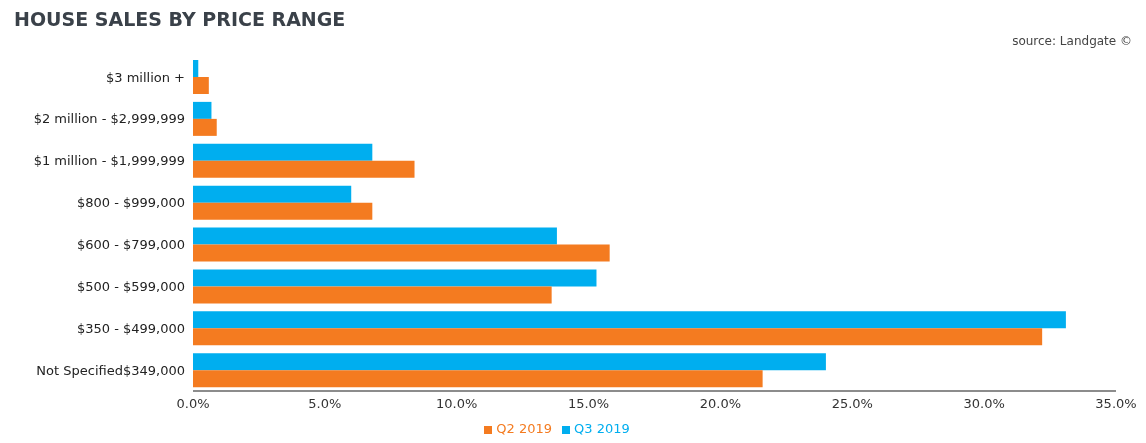  Describe the element at coordinates (130, 245) in the screenshot. I see `y-tick-label: $600 - $799,000` at that location.